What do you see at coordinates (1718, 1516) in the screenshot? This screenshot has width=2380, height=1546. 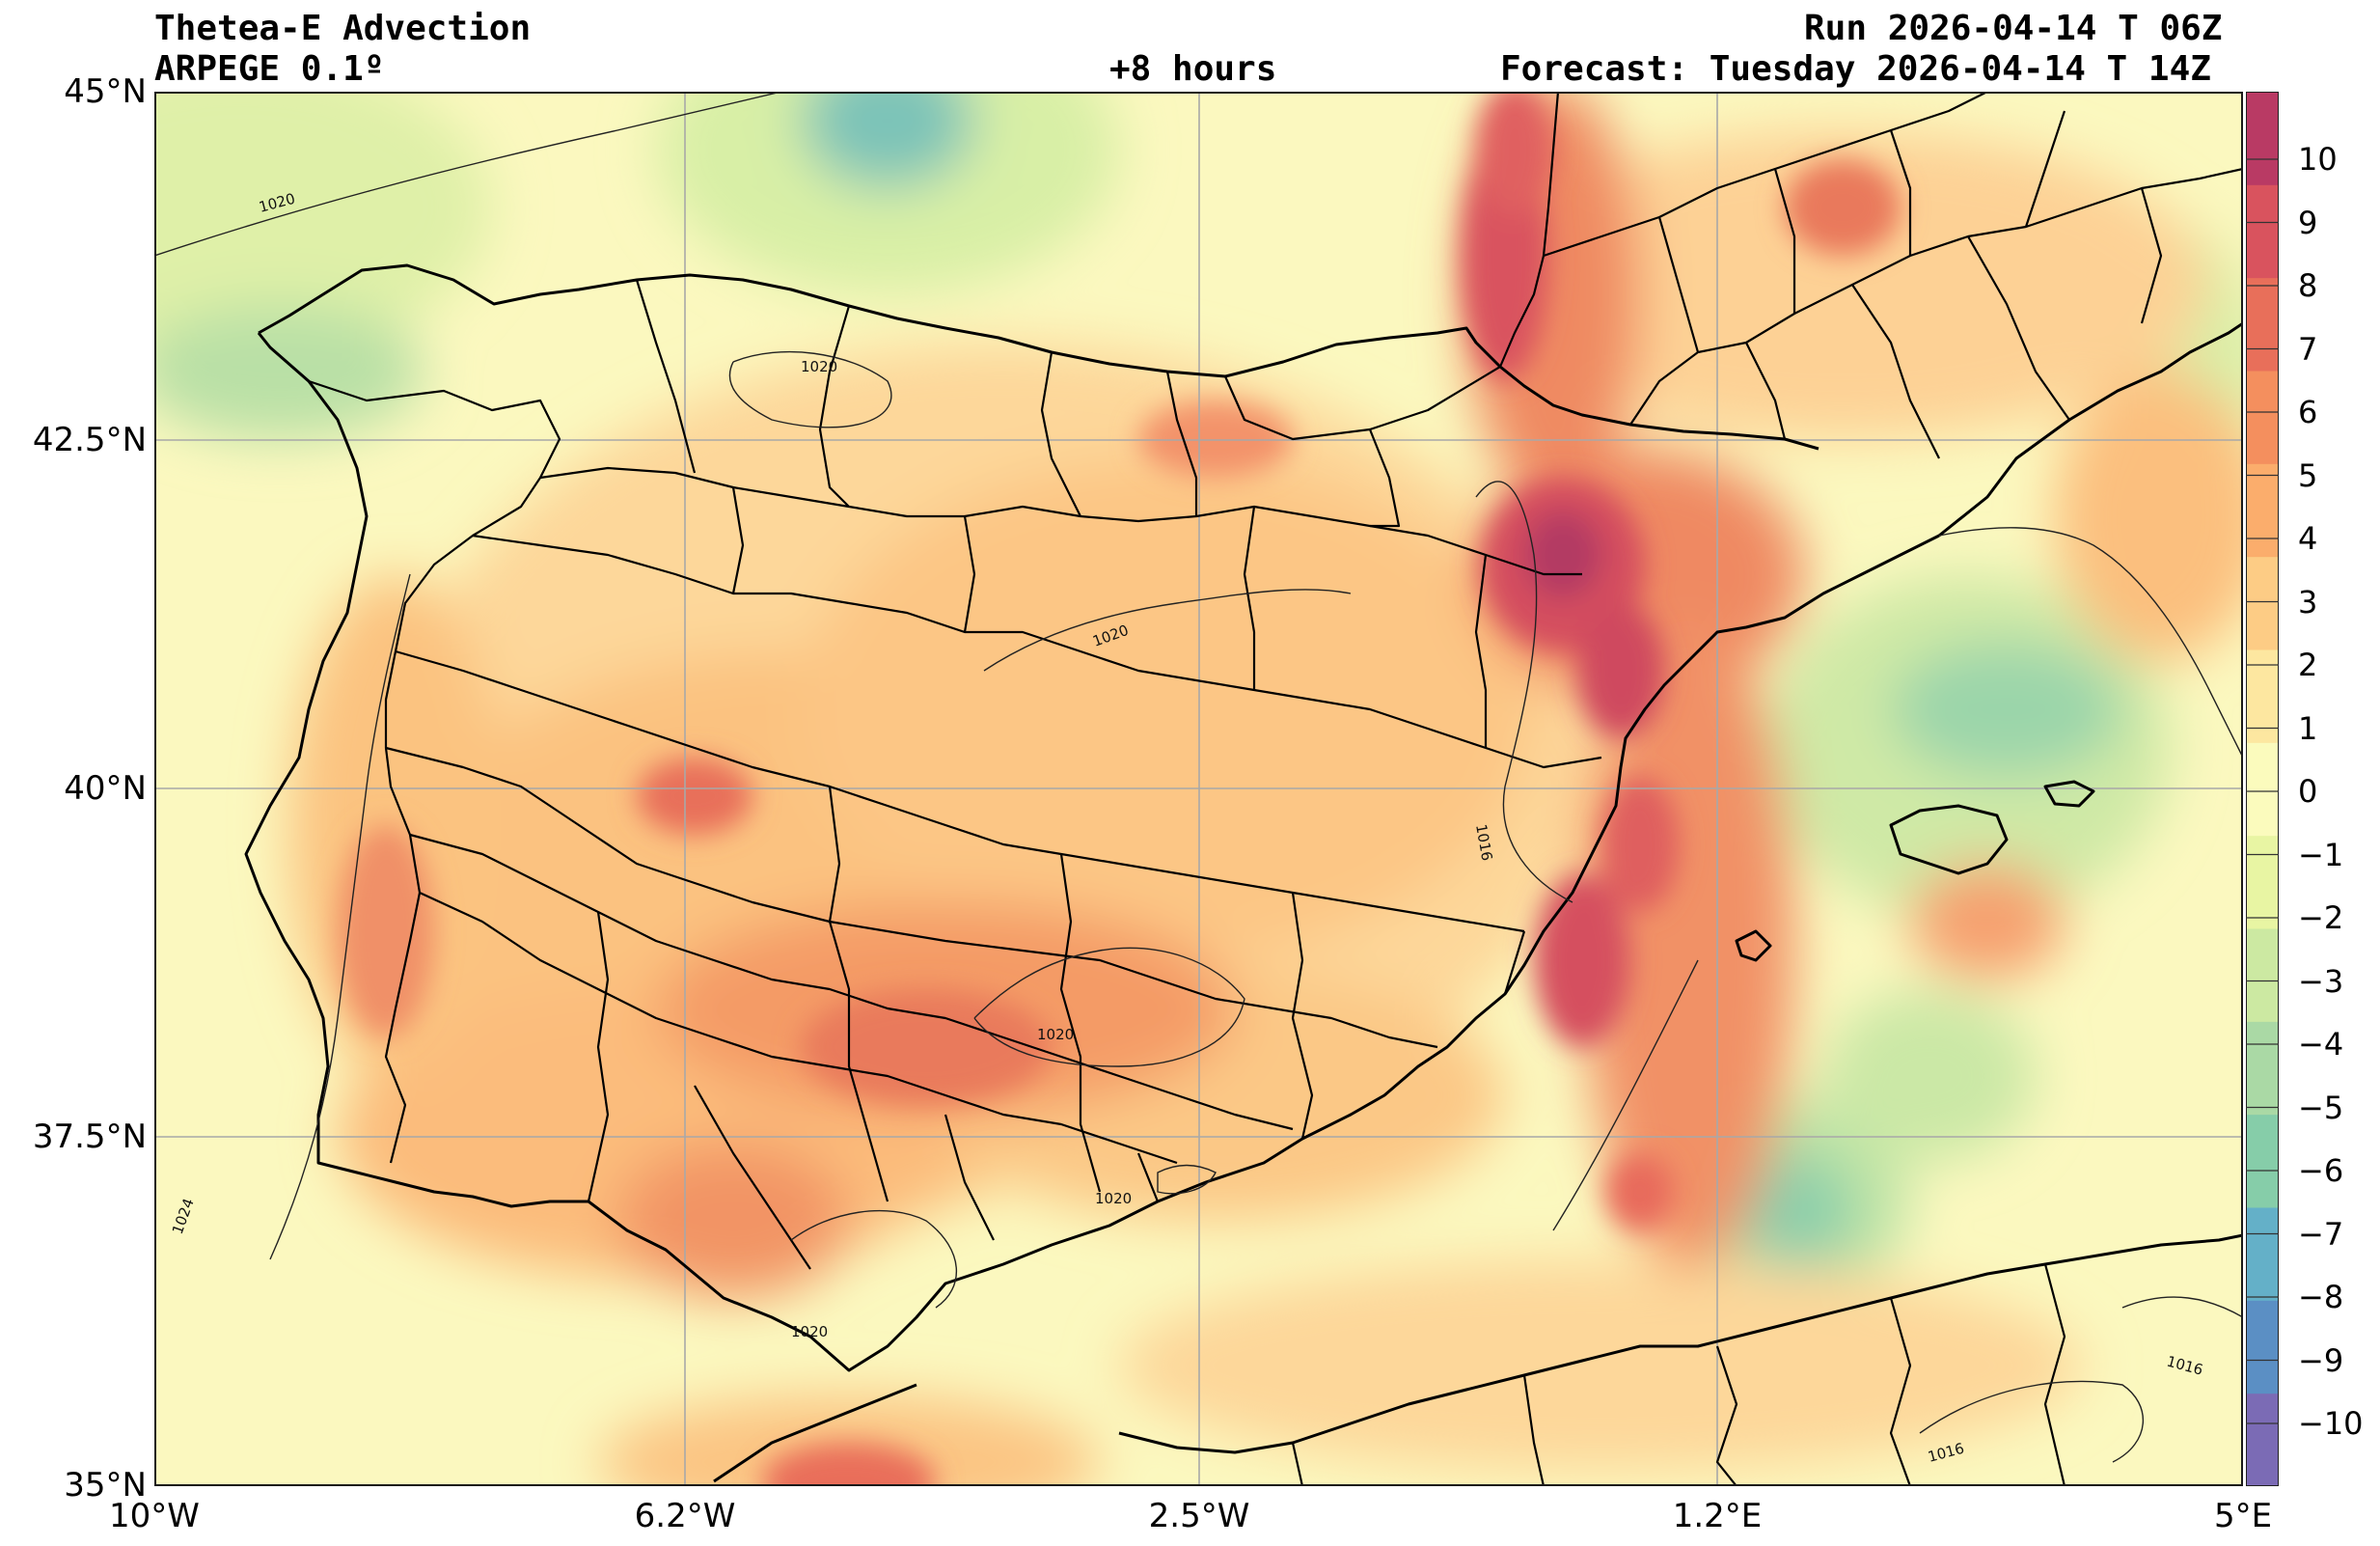 I see `lon-label: 1.2°E` at bounding box center [1718, 1516].